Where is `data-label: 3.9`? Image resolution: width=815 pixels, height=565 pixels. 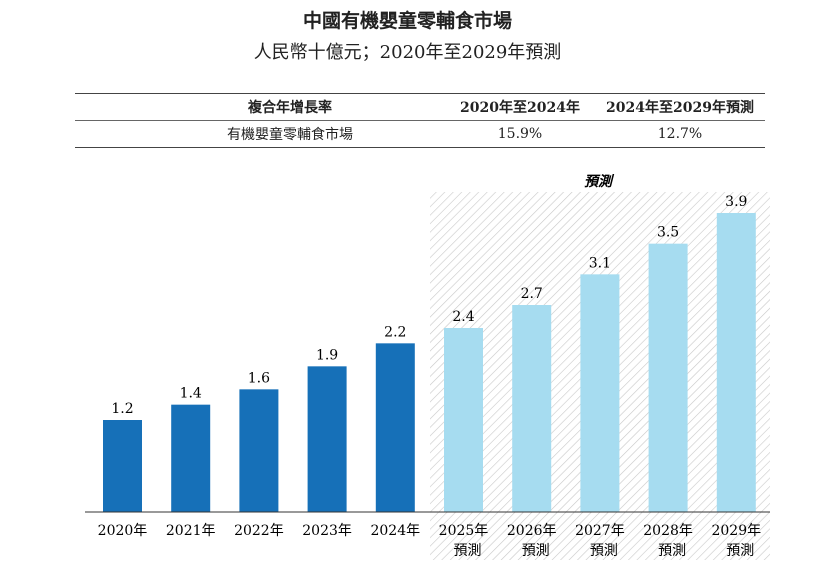
data-label: 3.9 is located at coordinates (736, 202).